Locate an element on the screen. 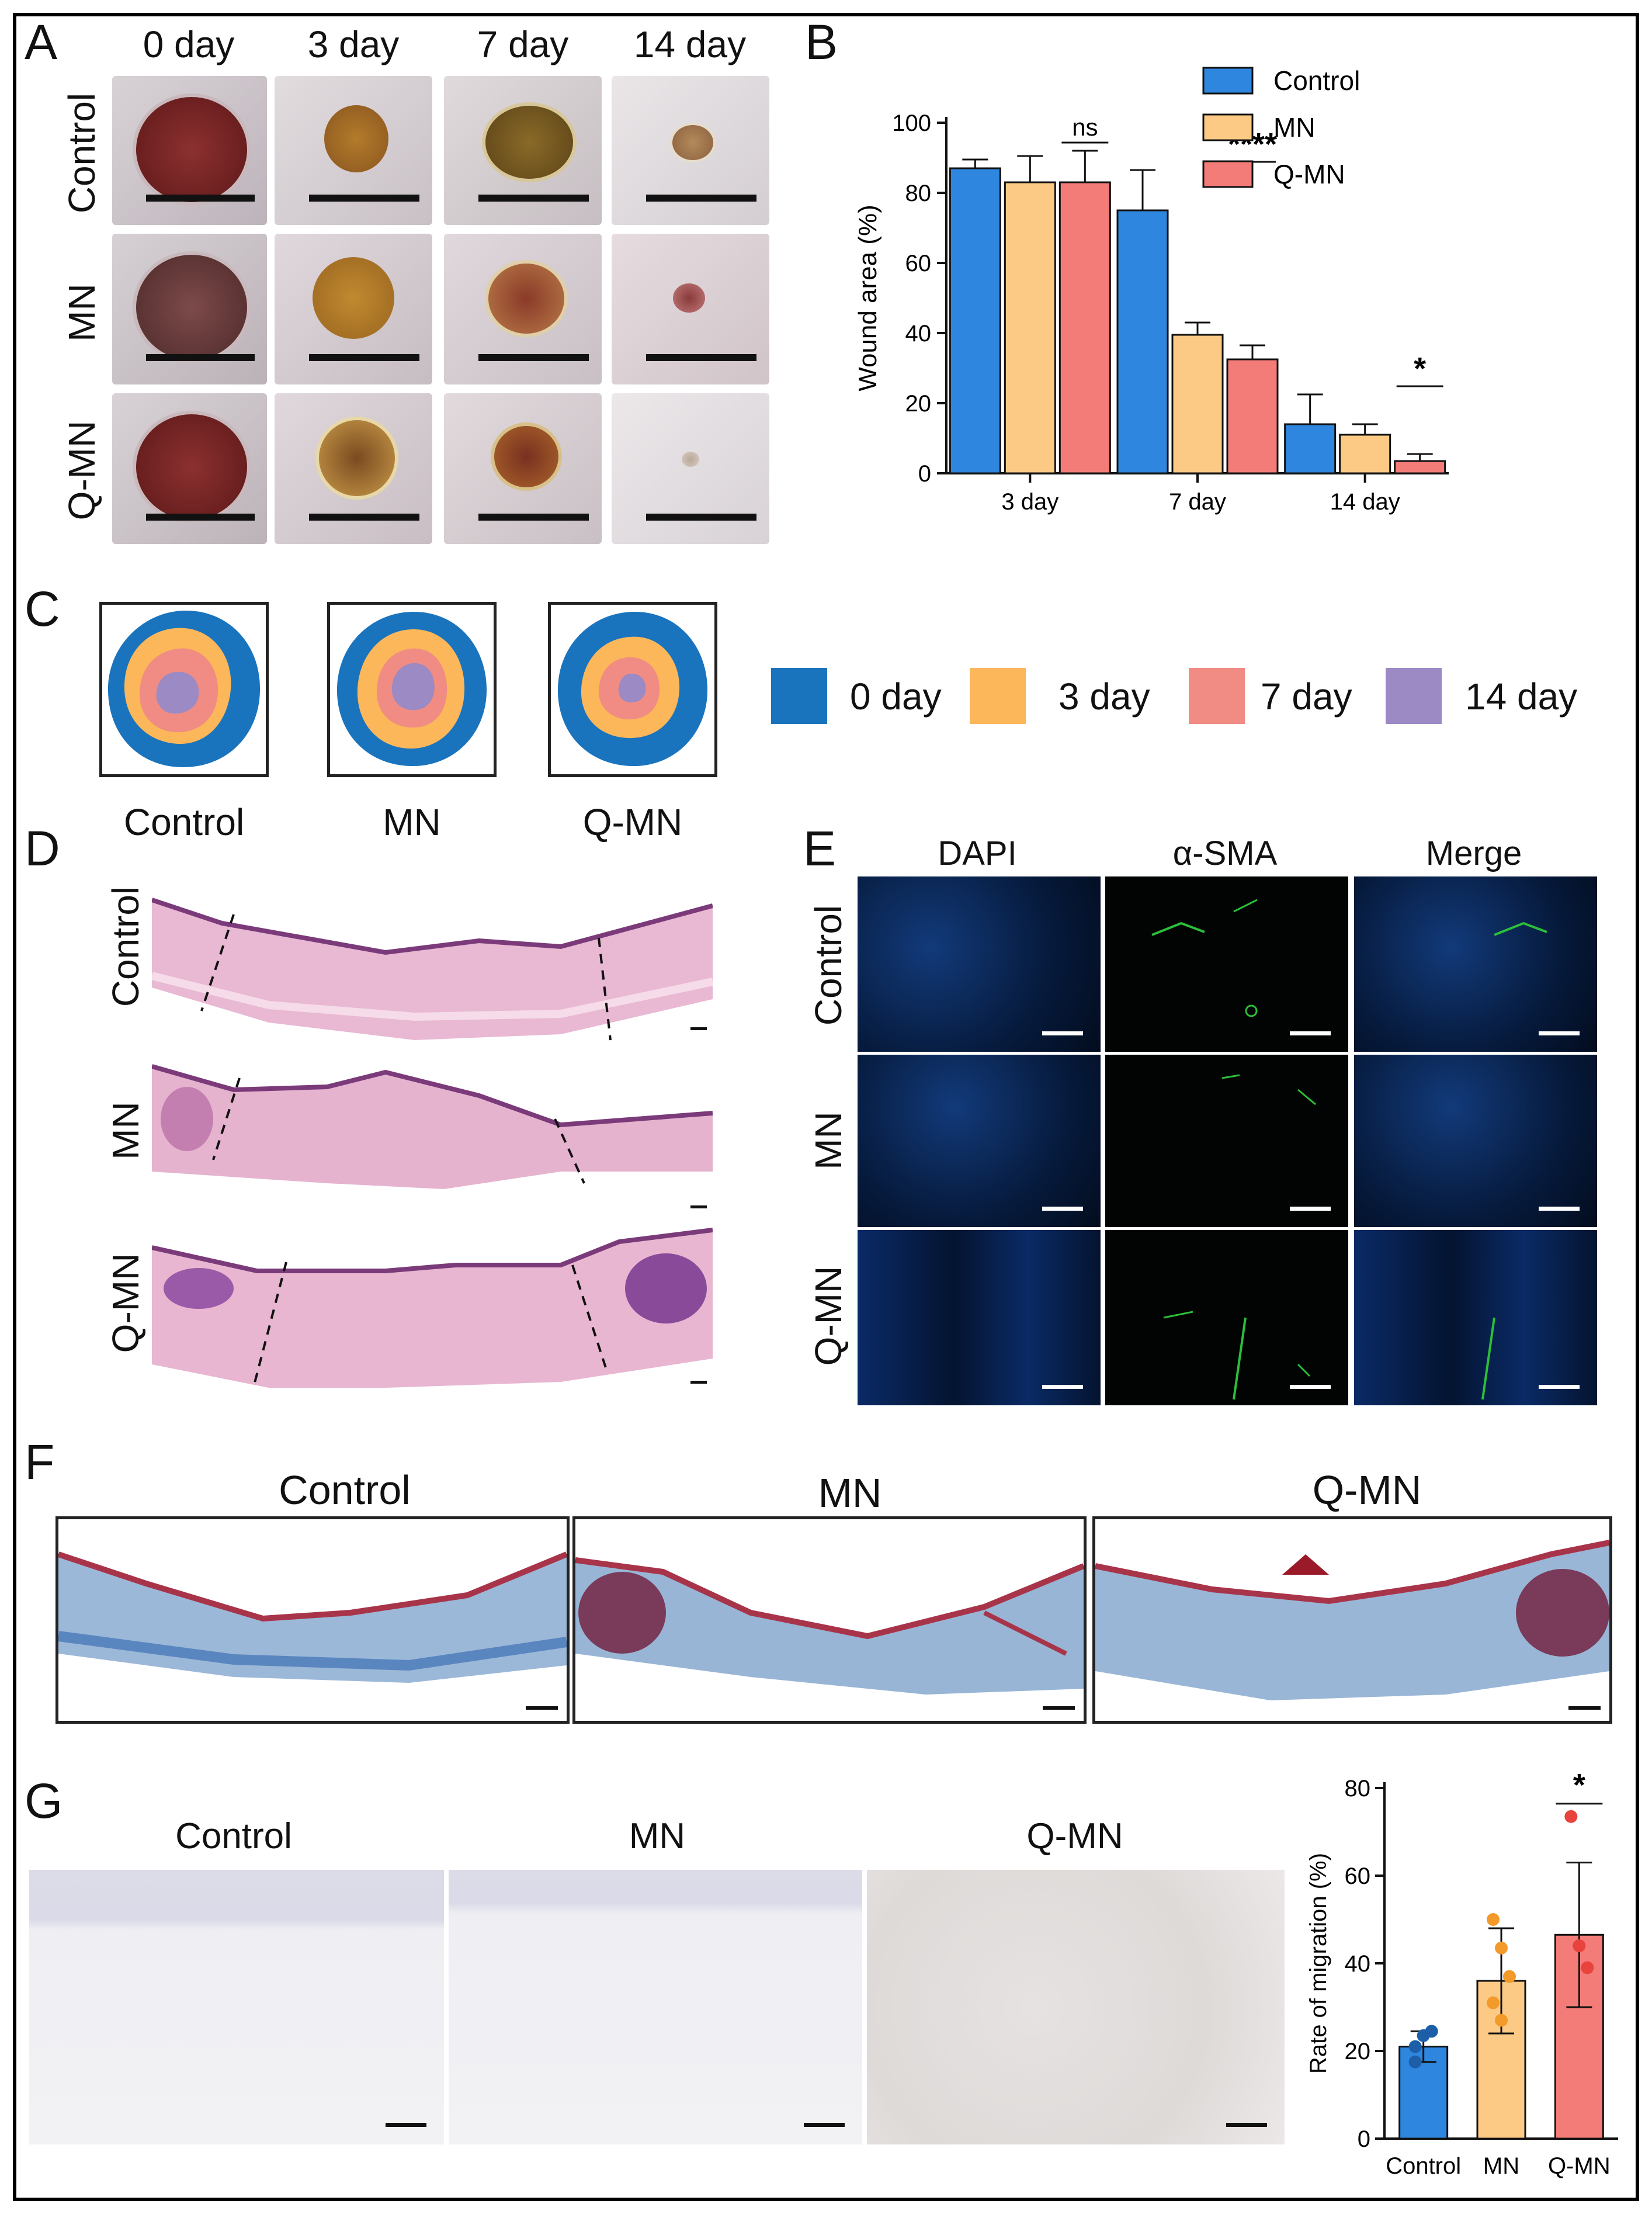  y-axis-label: Rate of migration (%) is located at coordinates (1318, 1963).